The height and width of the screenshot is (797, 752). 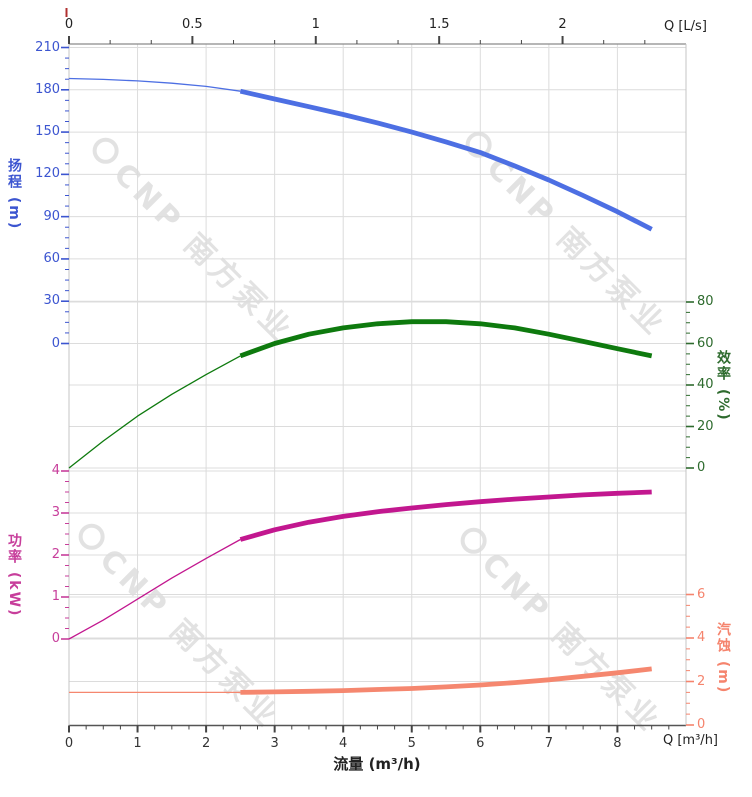 What do you see at coordinates (446, 339) in the screenshot?
I see `efficiency-curve` at bounding box center [446, 339].